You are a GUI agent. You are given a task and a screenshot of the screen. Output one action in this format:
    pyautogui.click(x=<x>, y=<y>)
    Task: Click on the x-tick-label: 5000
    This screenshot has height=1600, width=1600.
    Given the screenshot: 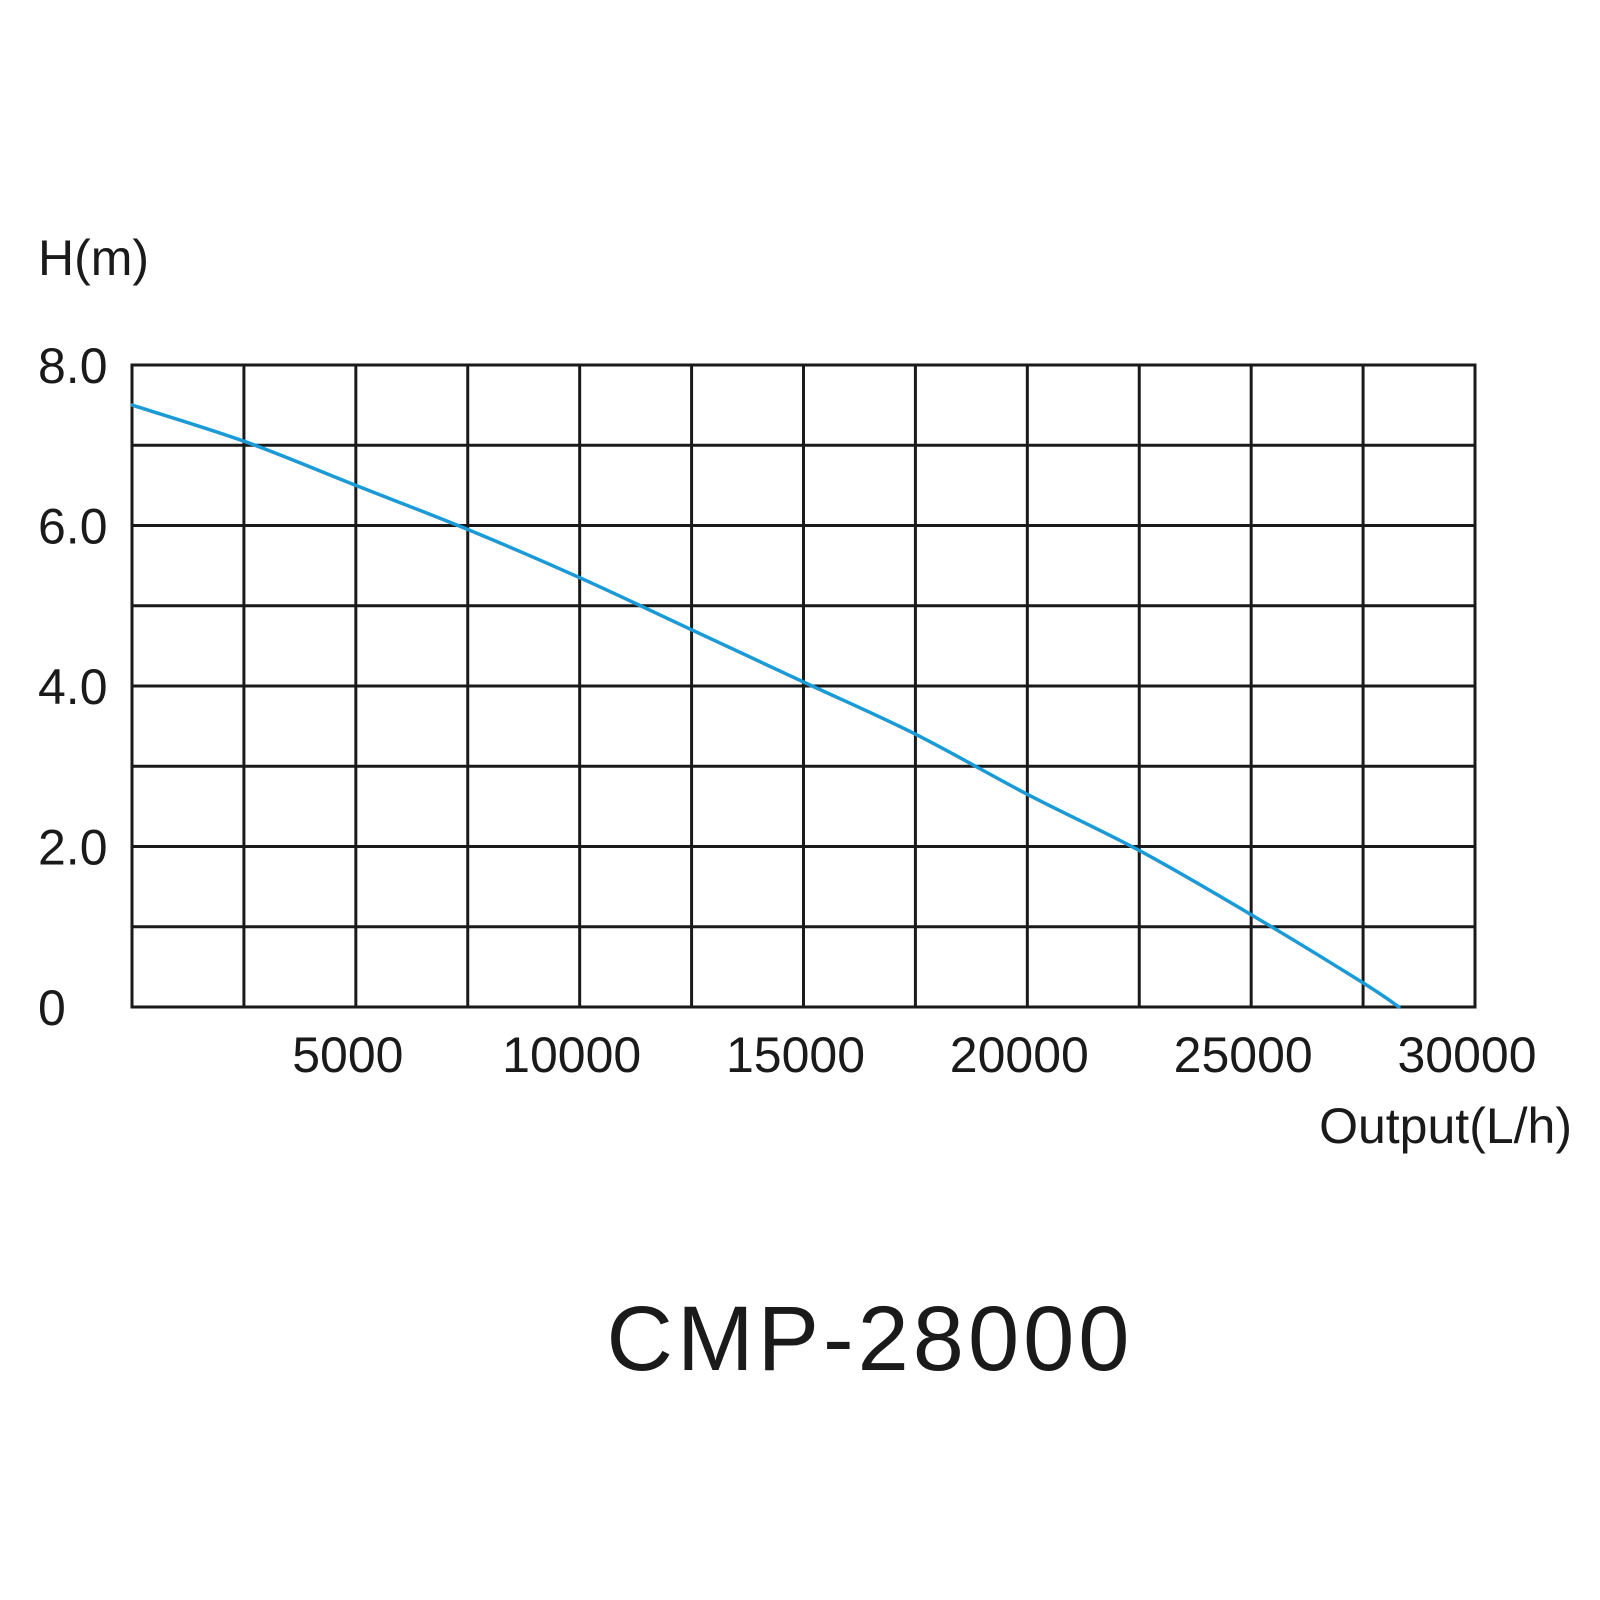 What is the action you would take?
    pyautogui.click(x=347, y=1055)
    